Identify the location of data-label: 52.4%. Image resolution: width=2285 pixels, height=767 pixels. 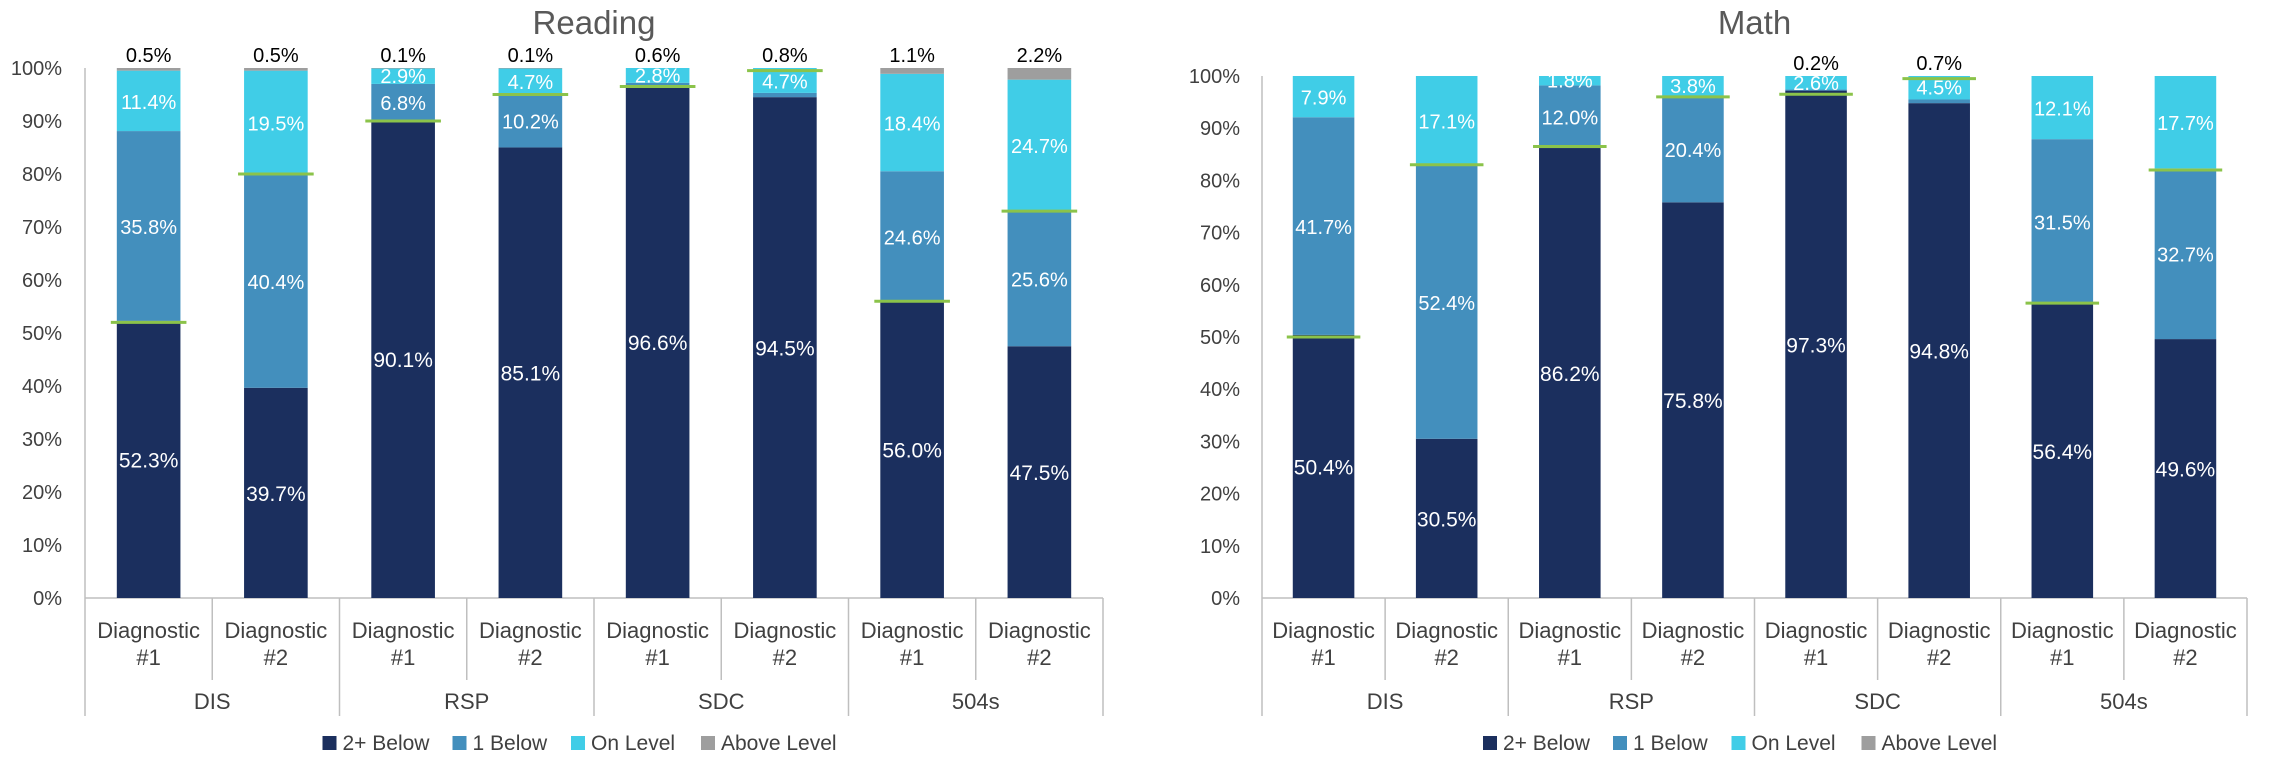
(1446, 304).